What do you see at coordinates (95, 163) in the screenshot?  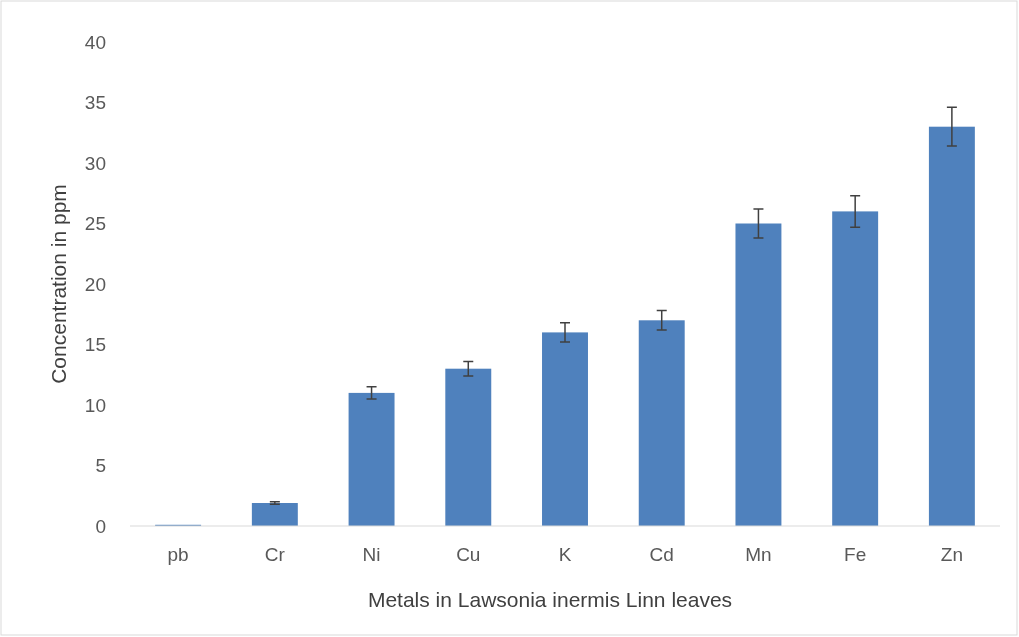 I see `y-tick-label: 30` at bounding box center [95, 163].